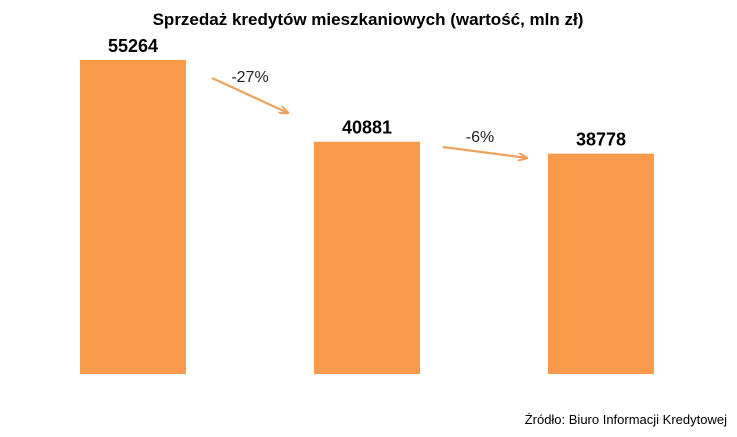  What do you see at coordinates (626, 419) in the screenshot?
I see `source-note: Źródło: Biuro Informacji Kredytowej` at bounding box center [626, 419].